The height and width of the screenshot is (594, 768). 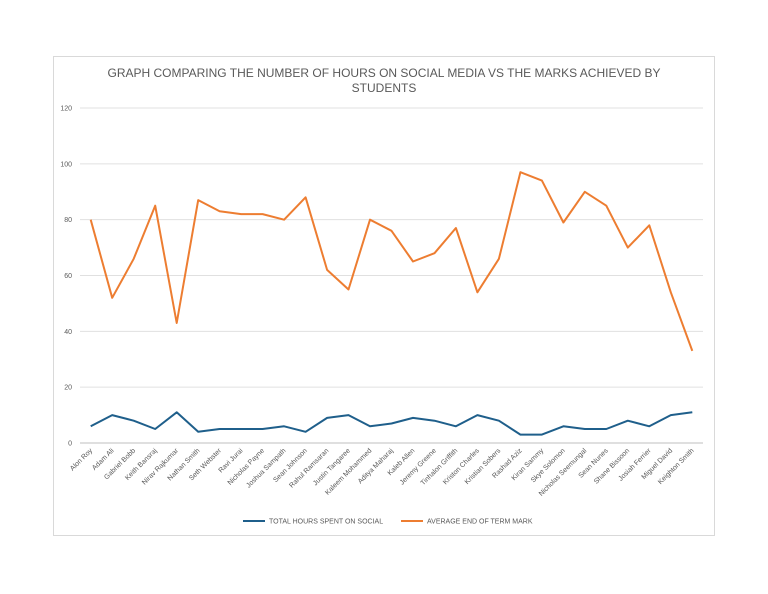 What do you see at coordinates (81, 459) in the screenshot?
I see `x-tick-label: Alon Roy` at bounding box center [81, 459].